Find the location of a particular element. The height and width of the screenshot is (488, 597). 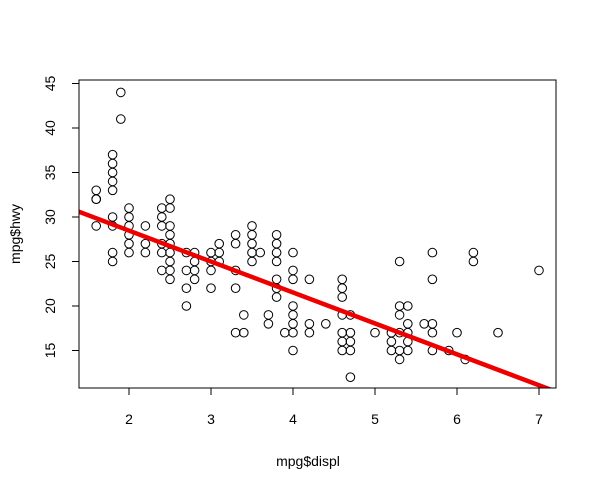

x-tick-label: 2 is located at coordinates (129, 419).